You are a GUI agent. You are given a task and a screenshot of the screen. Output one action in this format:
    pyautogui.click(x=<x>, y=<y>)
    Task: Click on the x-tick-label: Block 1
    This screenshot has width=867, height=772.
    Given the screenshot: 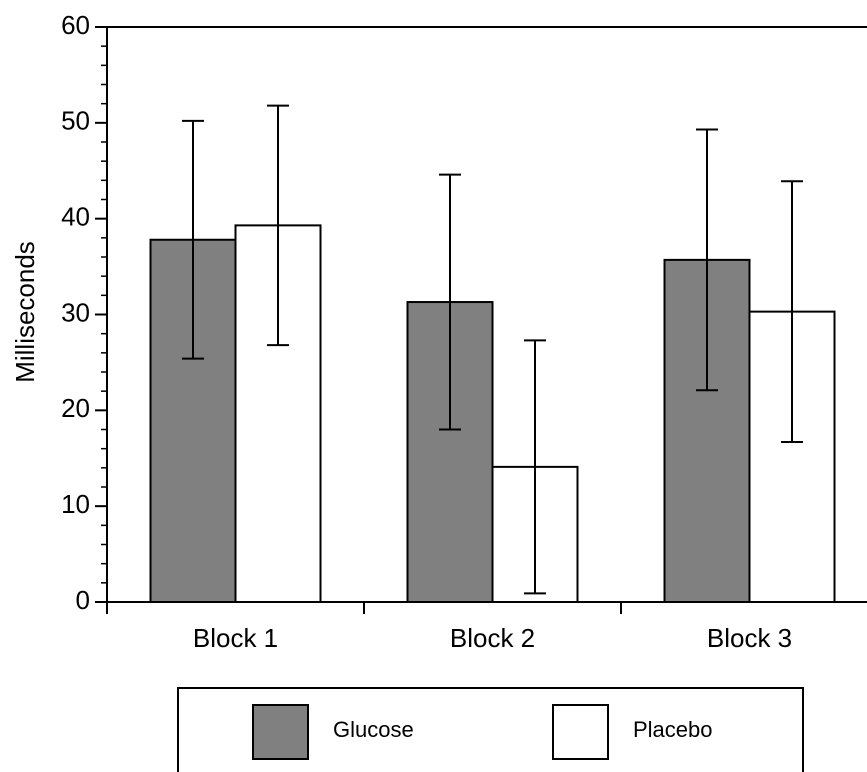 What is the action you would take?
    pyautogui.click(x=235, y=638)
    